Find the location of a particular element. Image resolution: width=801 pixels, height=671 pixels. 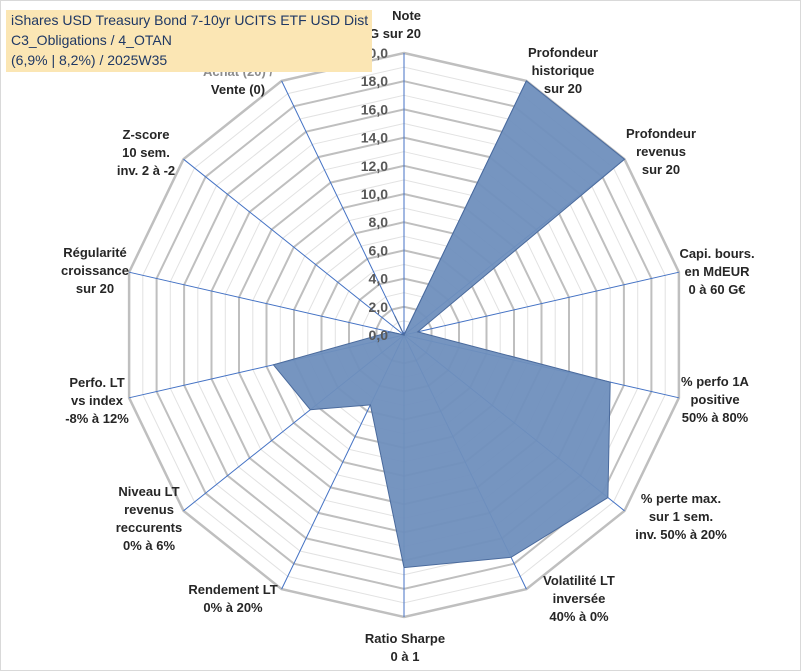

radial-tick-label: 16,0 is located at coordinates (374, 109).